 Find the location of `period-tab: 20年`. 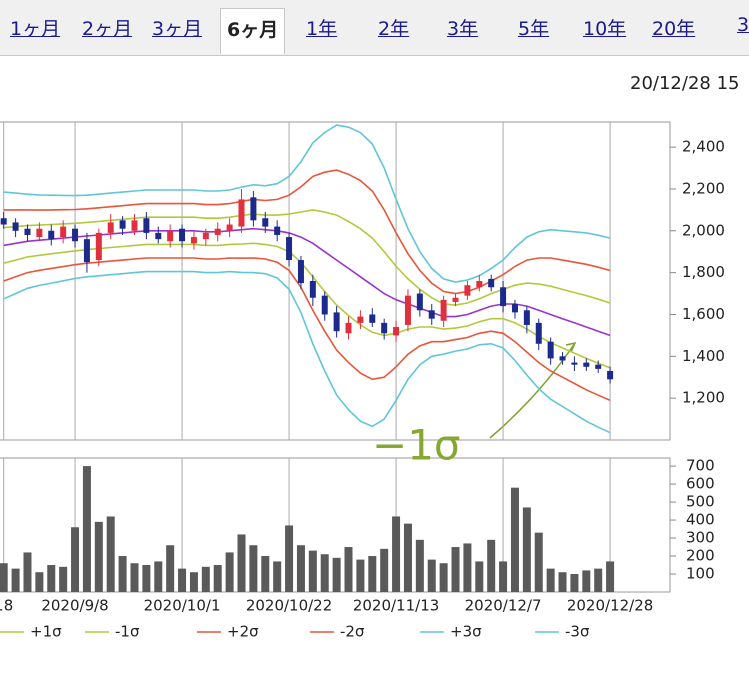

period-tab: 20年 is located at coordinates (674, 29).